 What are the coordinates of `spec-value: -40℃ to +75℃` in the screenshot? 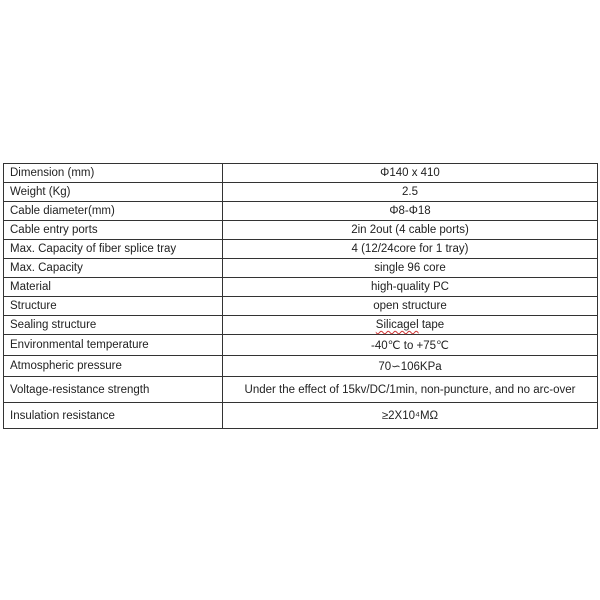 It's located at (410, 345).